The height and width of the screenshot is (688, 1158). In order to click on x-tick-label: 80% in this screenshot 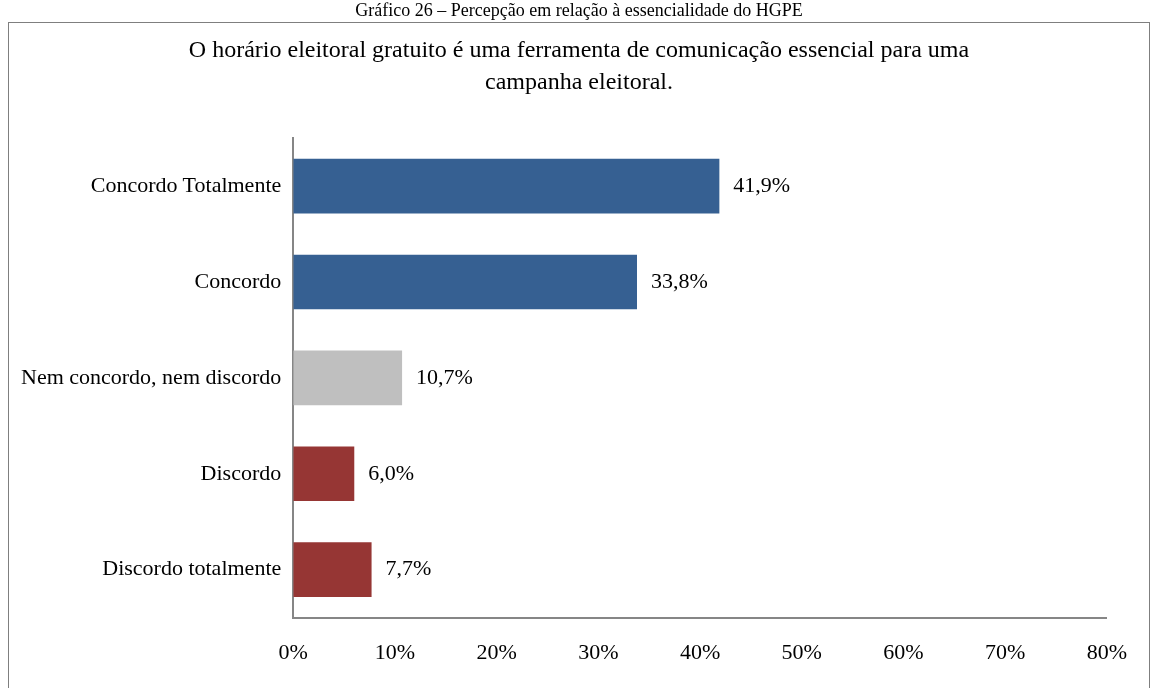, I will do `click(1106, 651)`.